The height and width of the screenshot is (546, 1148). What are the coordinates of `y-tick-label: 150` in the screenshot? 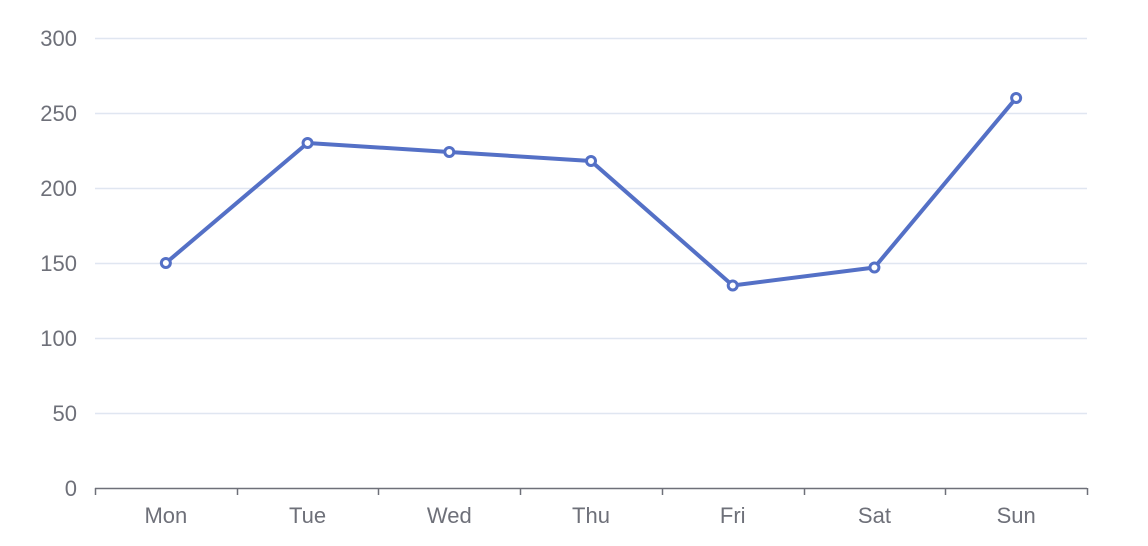 It's located at (58, 263).